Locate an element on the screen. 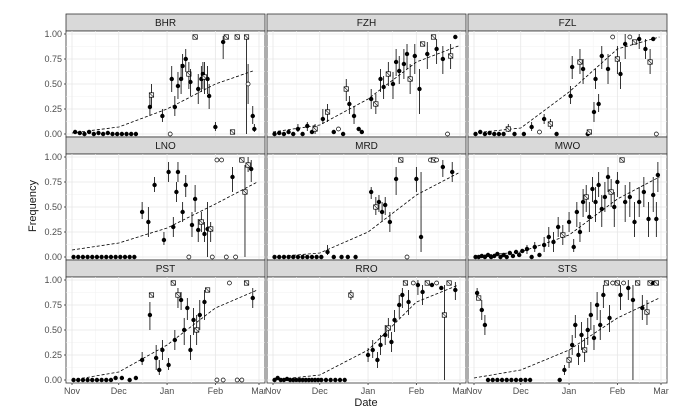  y-axis-title: Frequency is located at coordinates (33, 206).